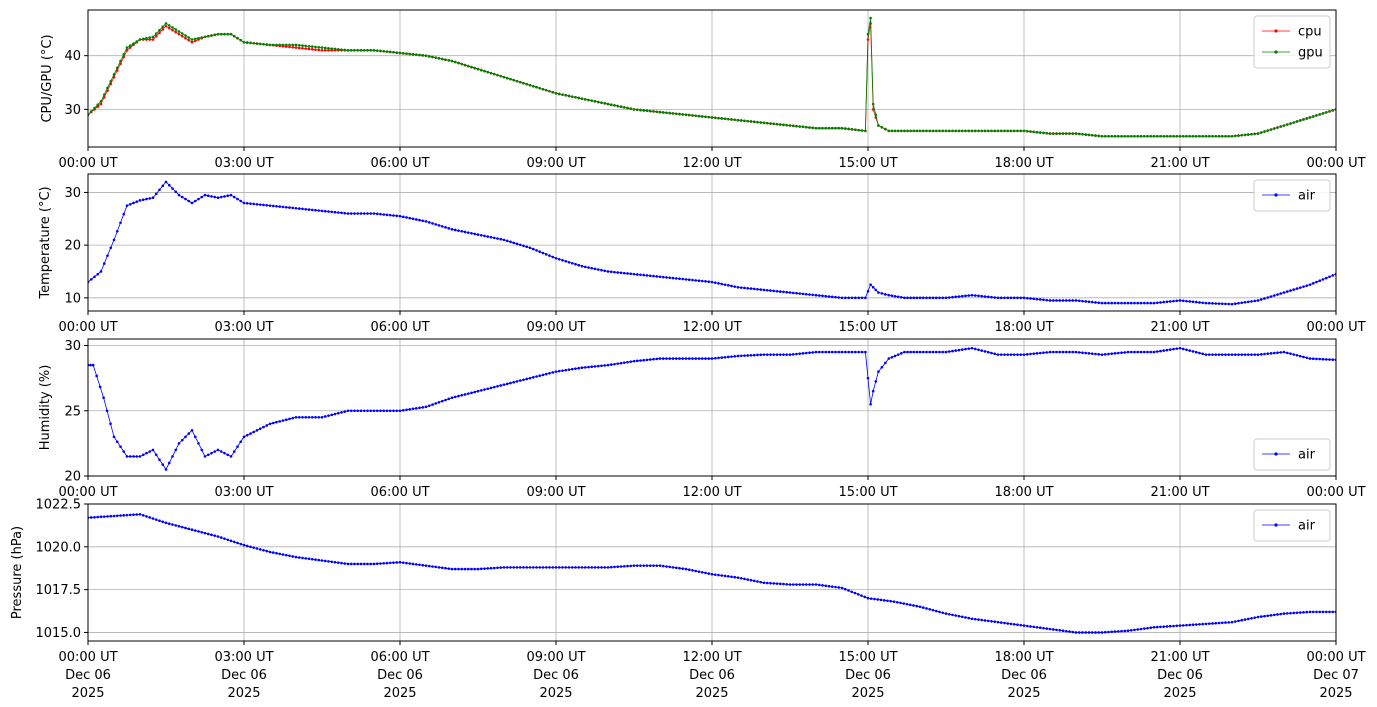  I want to click on legend-label: air, so click(1307, 526).